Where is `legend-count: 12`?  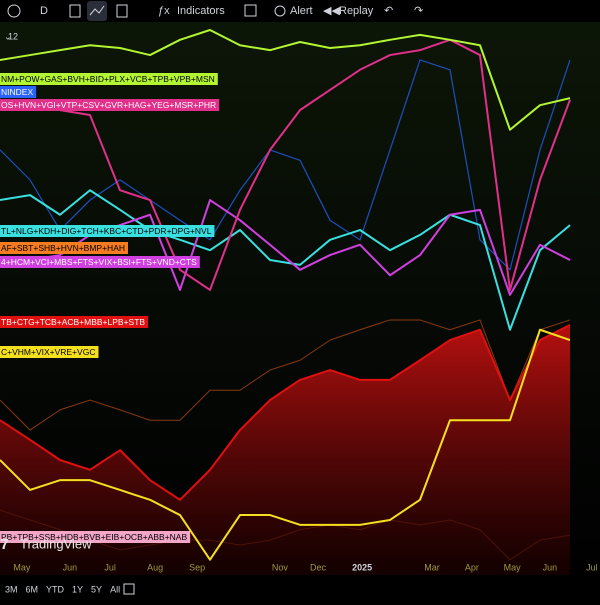
legend-count: 12 is located at coordinates (13, 36).